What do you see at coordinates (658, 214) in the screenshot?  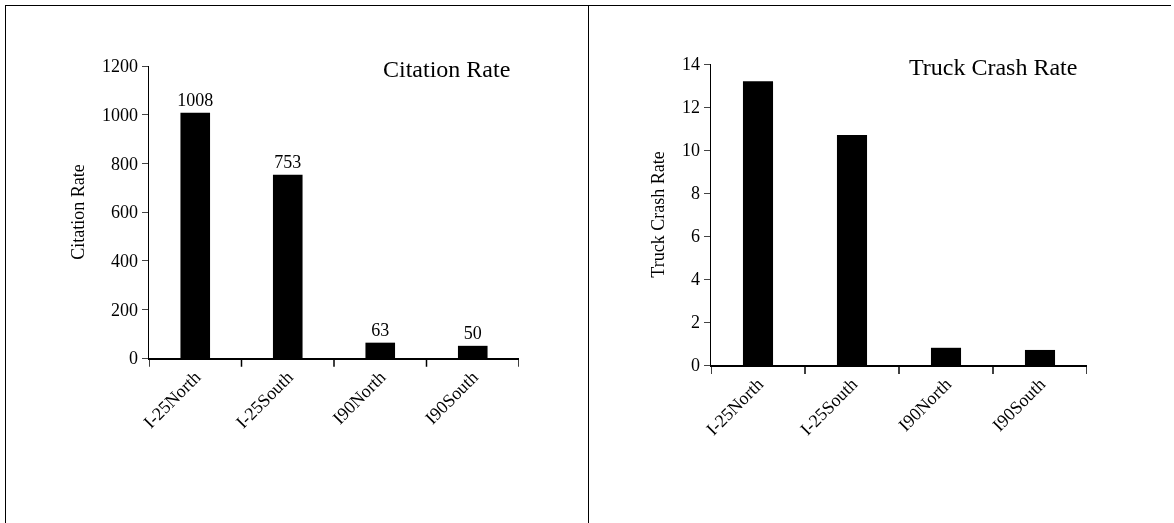 I see `y-axis-title: Truck Crash Rate` at bounding box center [658, 214].